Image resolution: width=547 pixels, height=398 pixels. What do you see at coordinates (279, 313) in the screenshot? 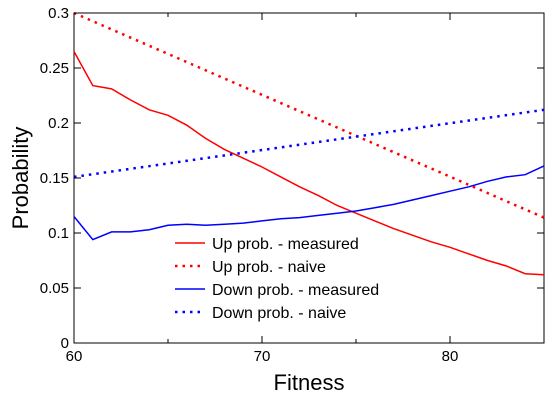
I see `legend-label-3: Down prob. - naive` at bounding box center [279, 313].